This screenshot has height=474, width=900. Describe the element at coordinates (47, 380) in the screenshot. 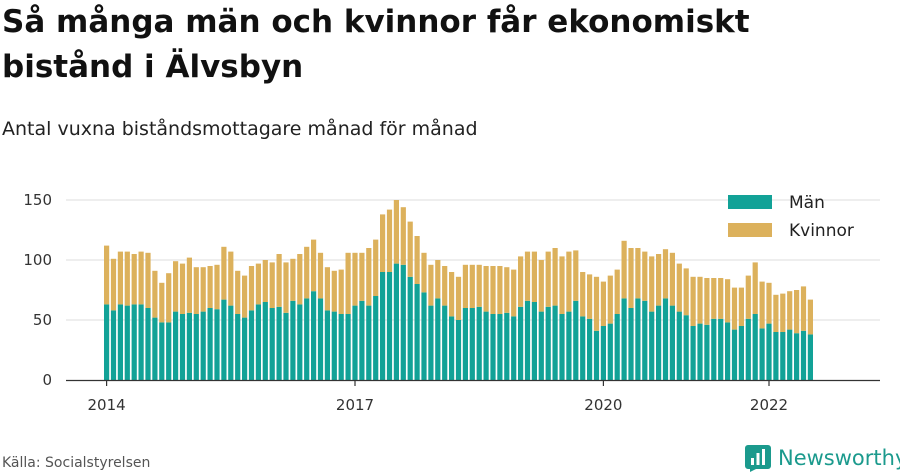

I see `y-tick-label: 0` at that location.